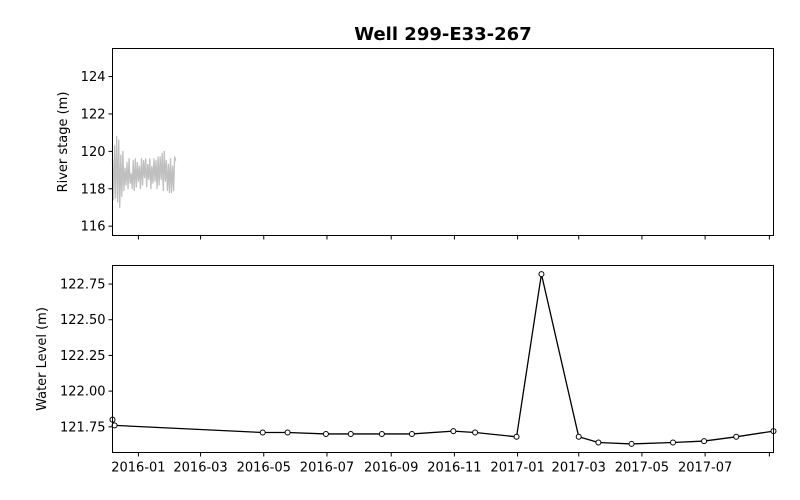  I want to click on river-stage-x-axis, so click(453, 237).